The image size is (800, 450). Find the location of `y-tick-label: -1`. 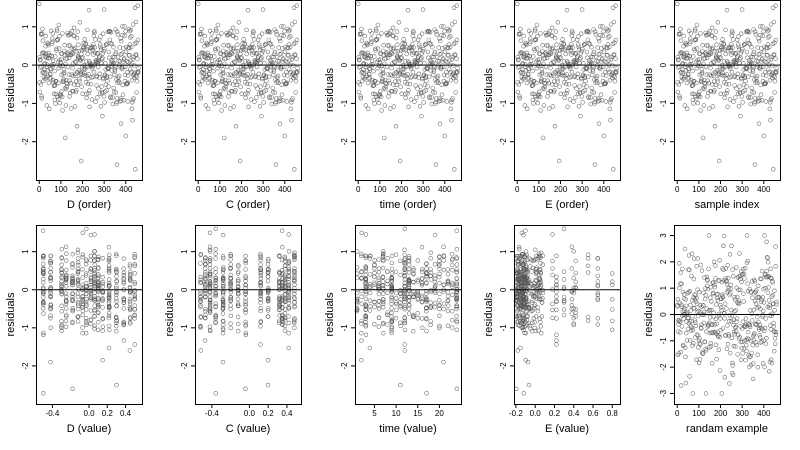

y-tick-label: -1 is located at coordinates (663, 341).